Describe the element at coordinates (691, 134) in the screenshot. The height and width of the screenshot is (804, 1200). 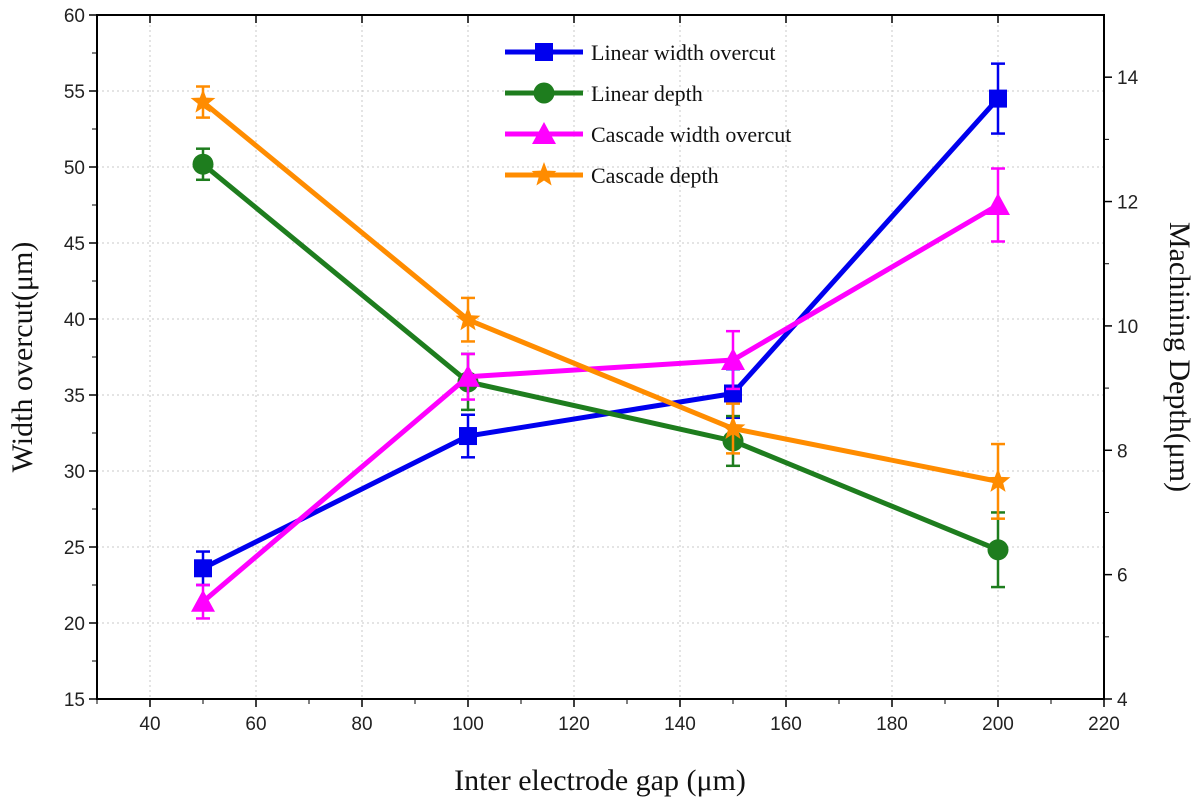
I see `legend-label: Cascade width overcut` at that location.